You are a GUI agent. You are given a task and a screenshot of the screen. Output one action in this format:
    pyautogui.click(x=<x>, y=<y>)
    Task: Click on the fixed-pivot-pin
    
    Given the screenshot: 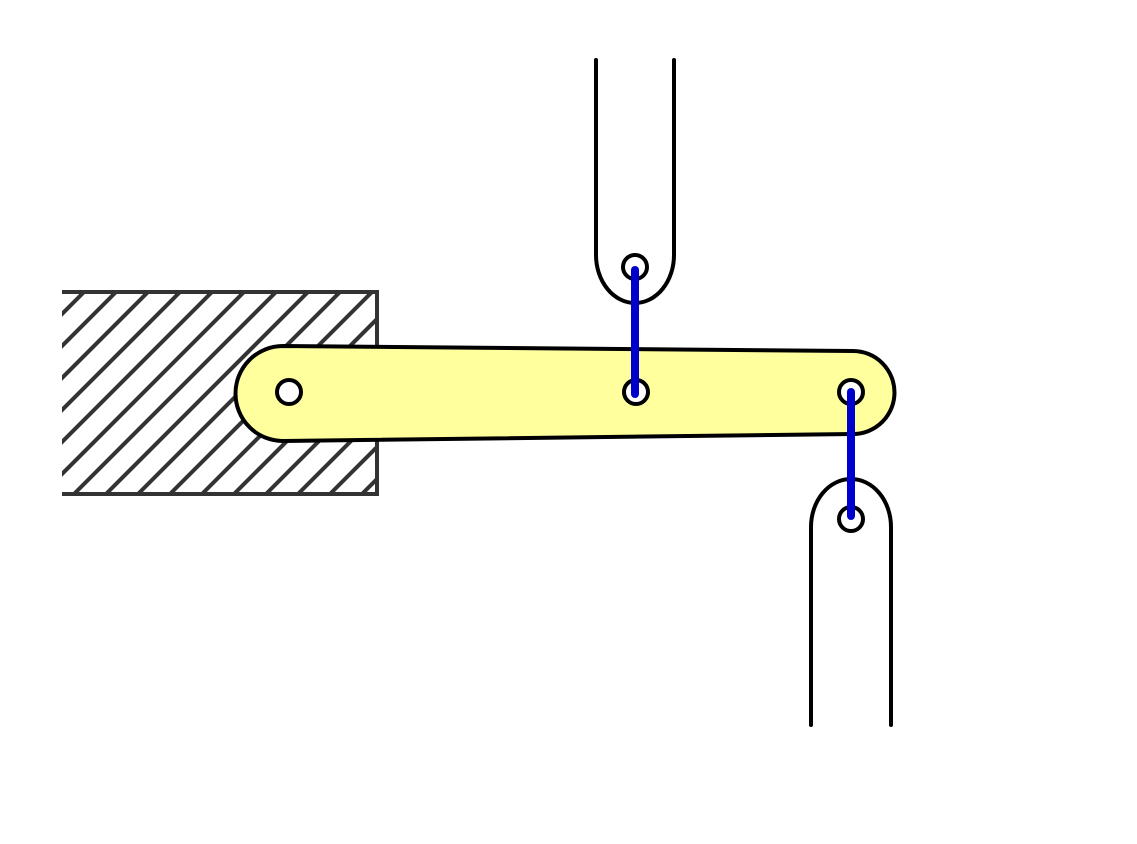 What is the action you would take?
    pyautogui.click(x=289, y=392)
    